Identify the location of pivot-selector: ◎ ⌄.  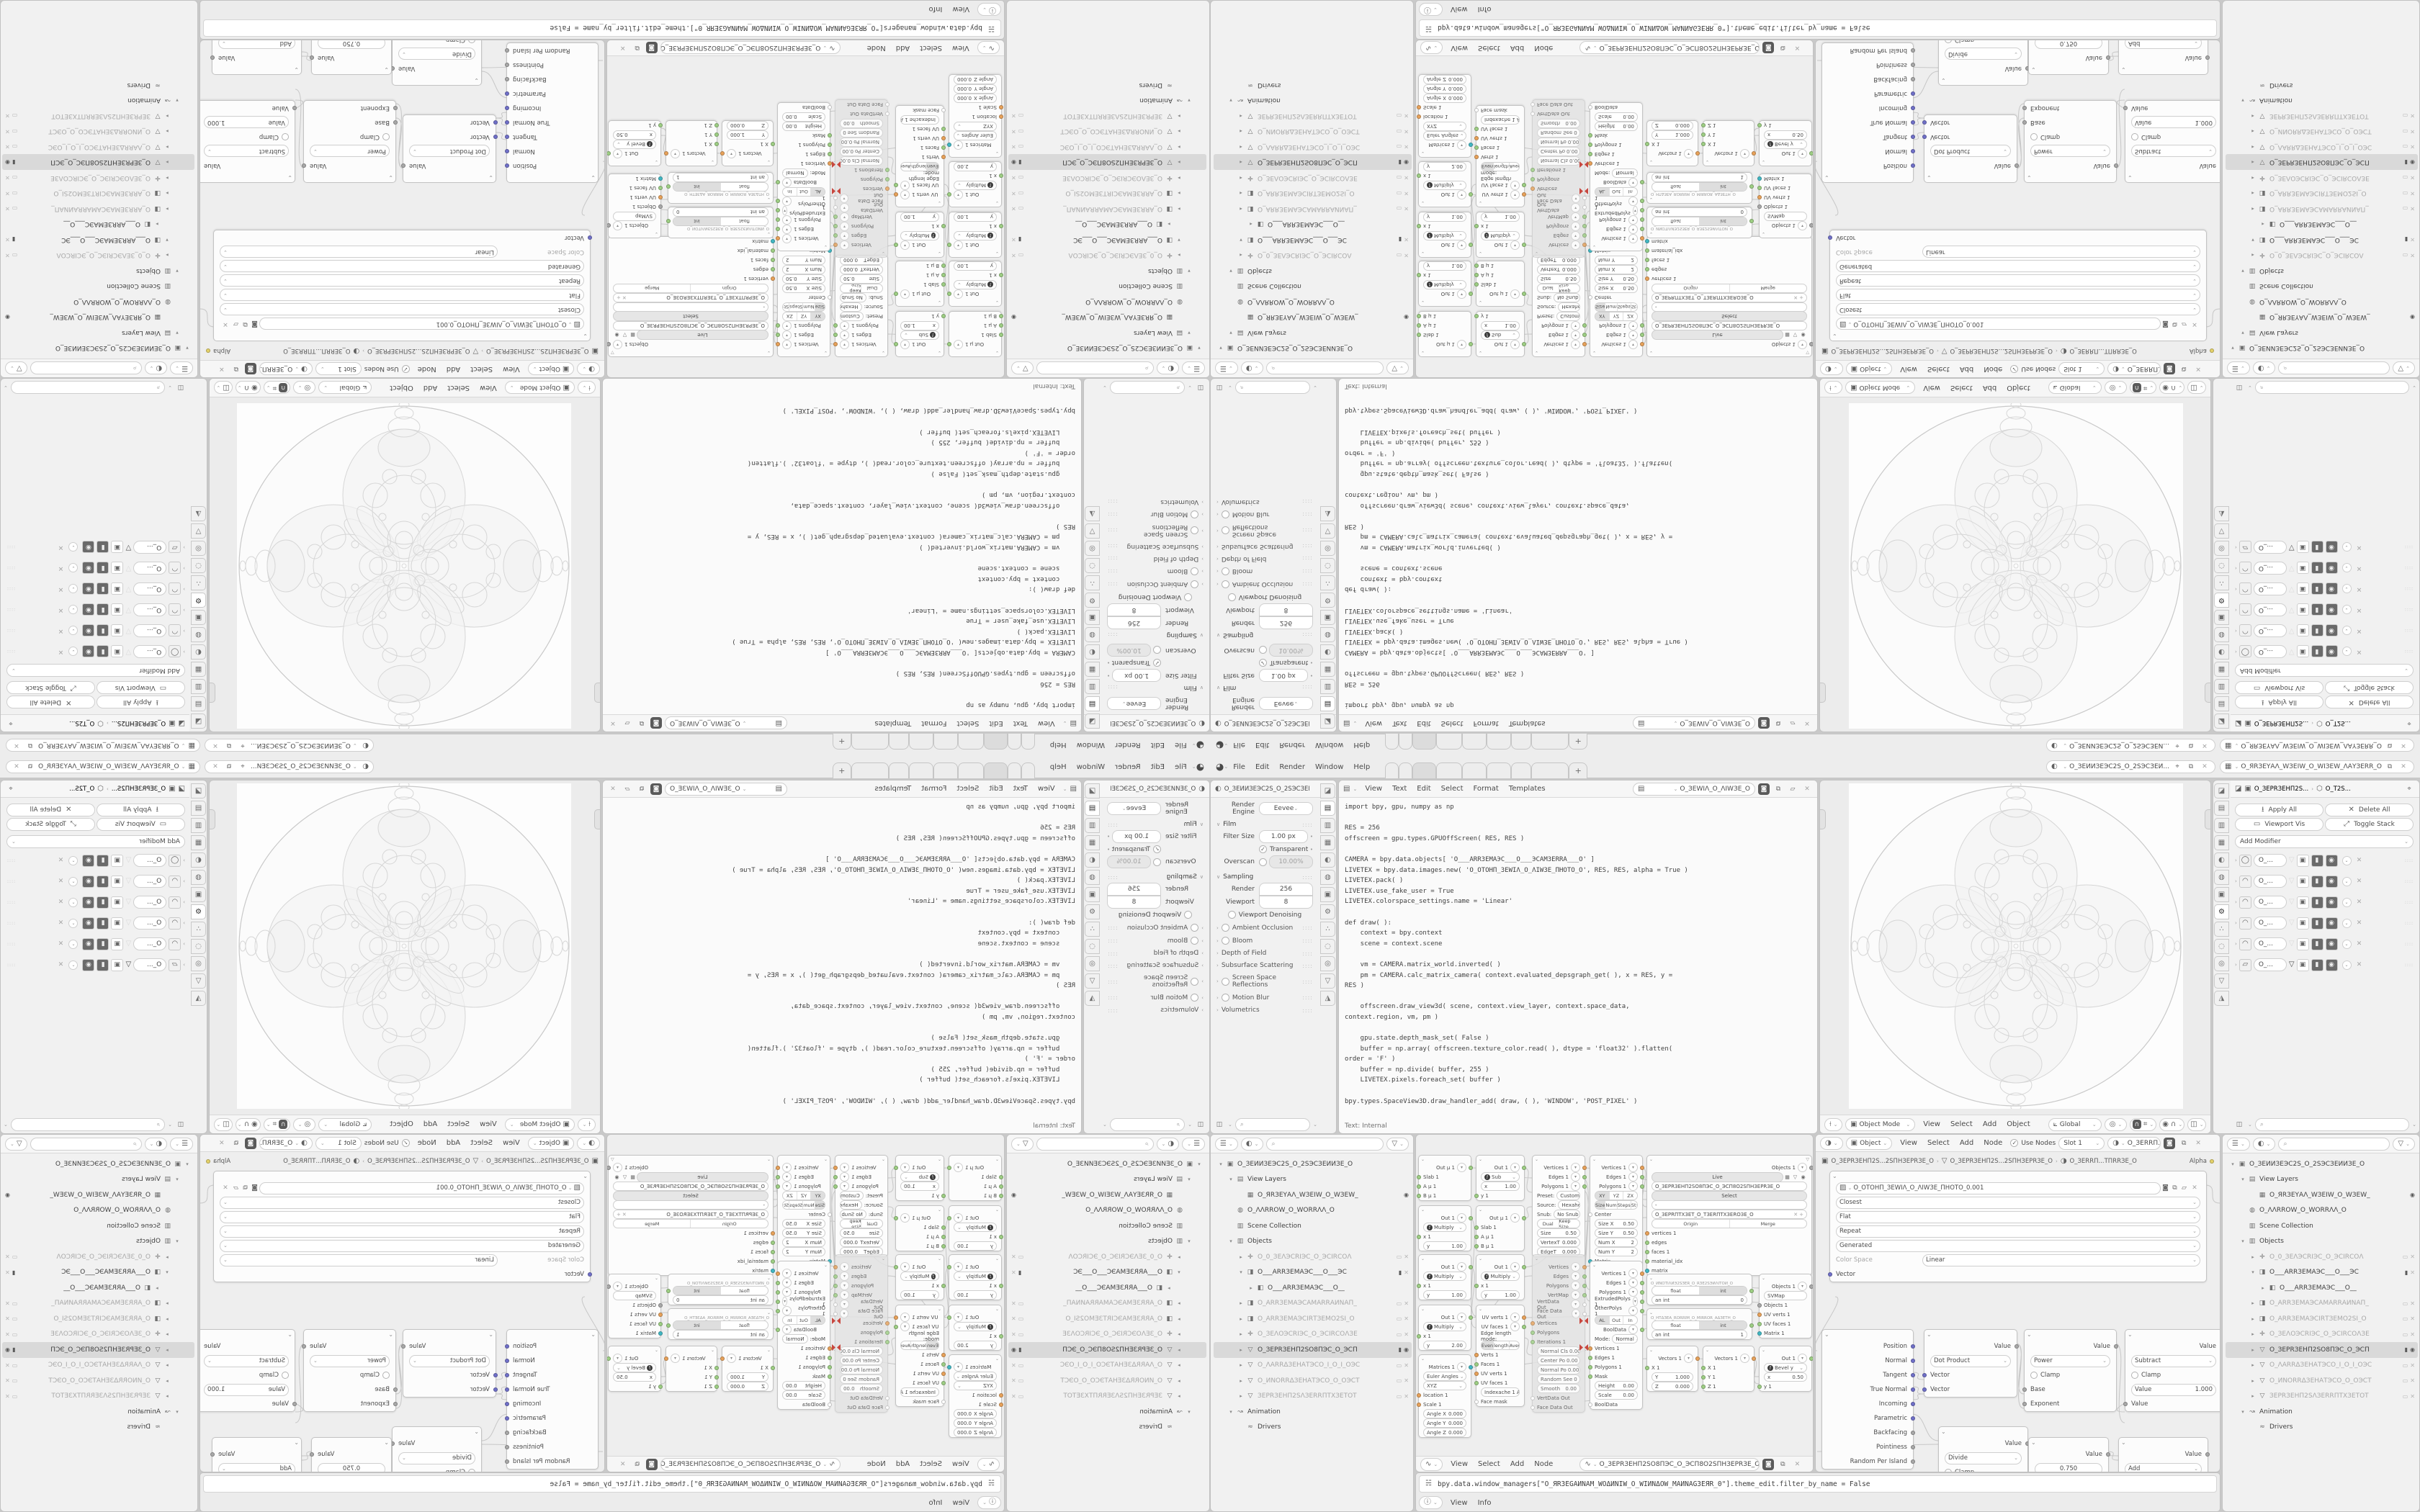
(304, 388).